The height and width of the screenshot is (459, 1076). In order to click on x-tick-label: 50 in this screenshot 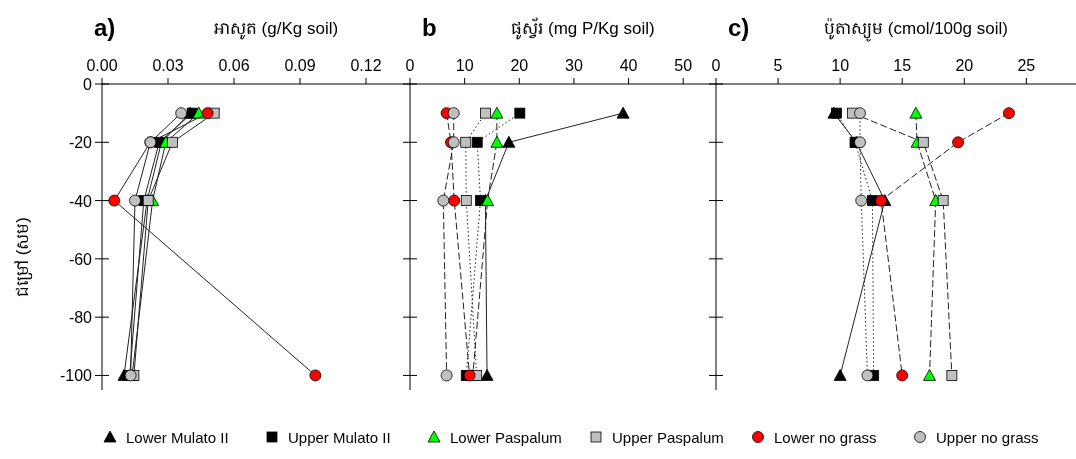, I will do `click(683, 65)`.